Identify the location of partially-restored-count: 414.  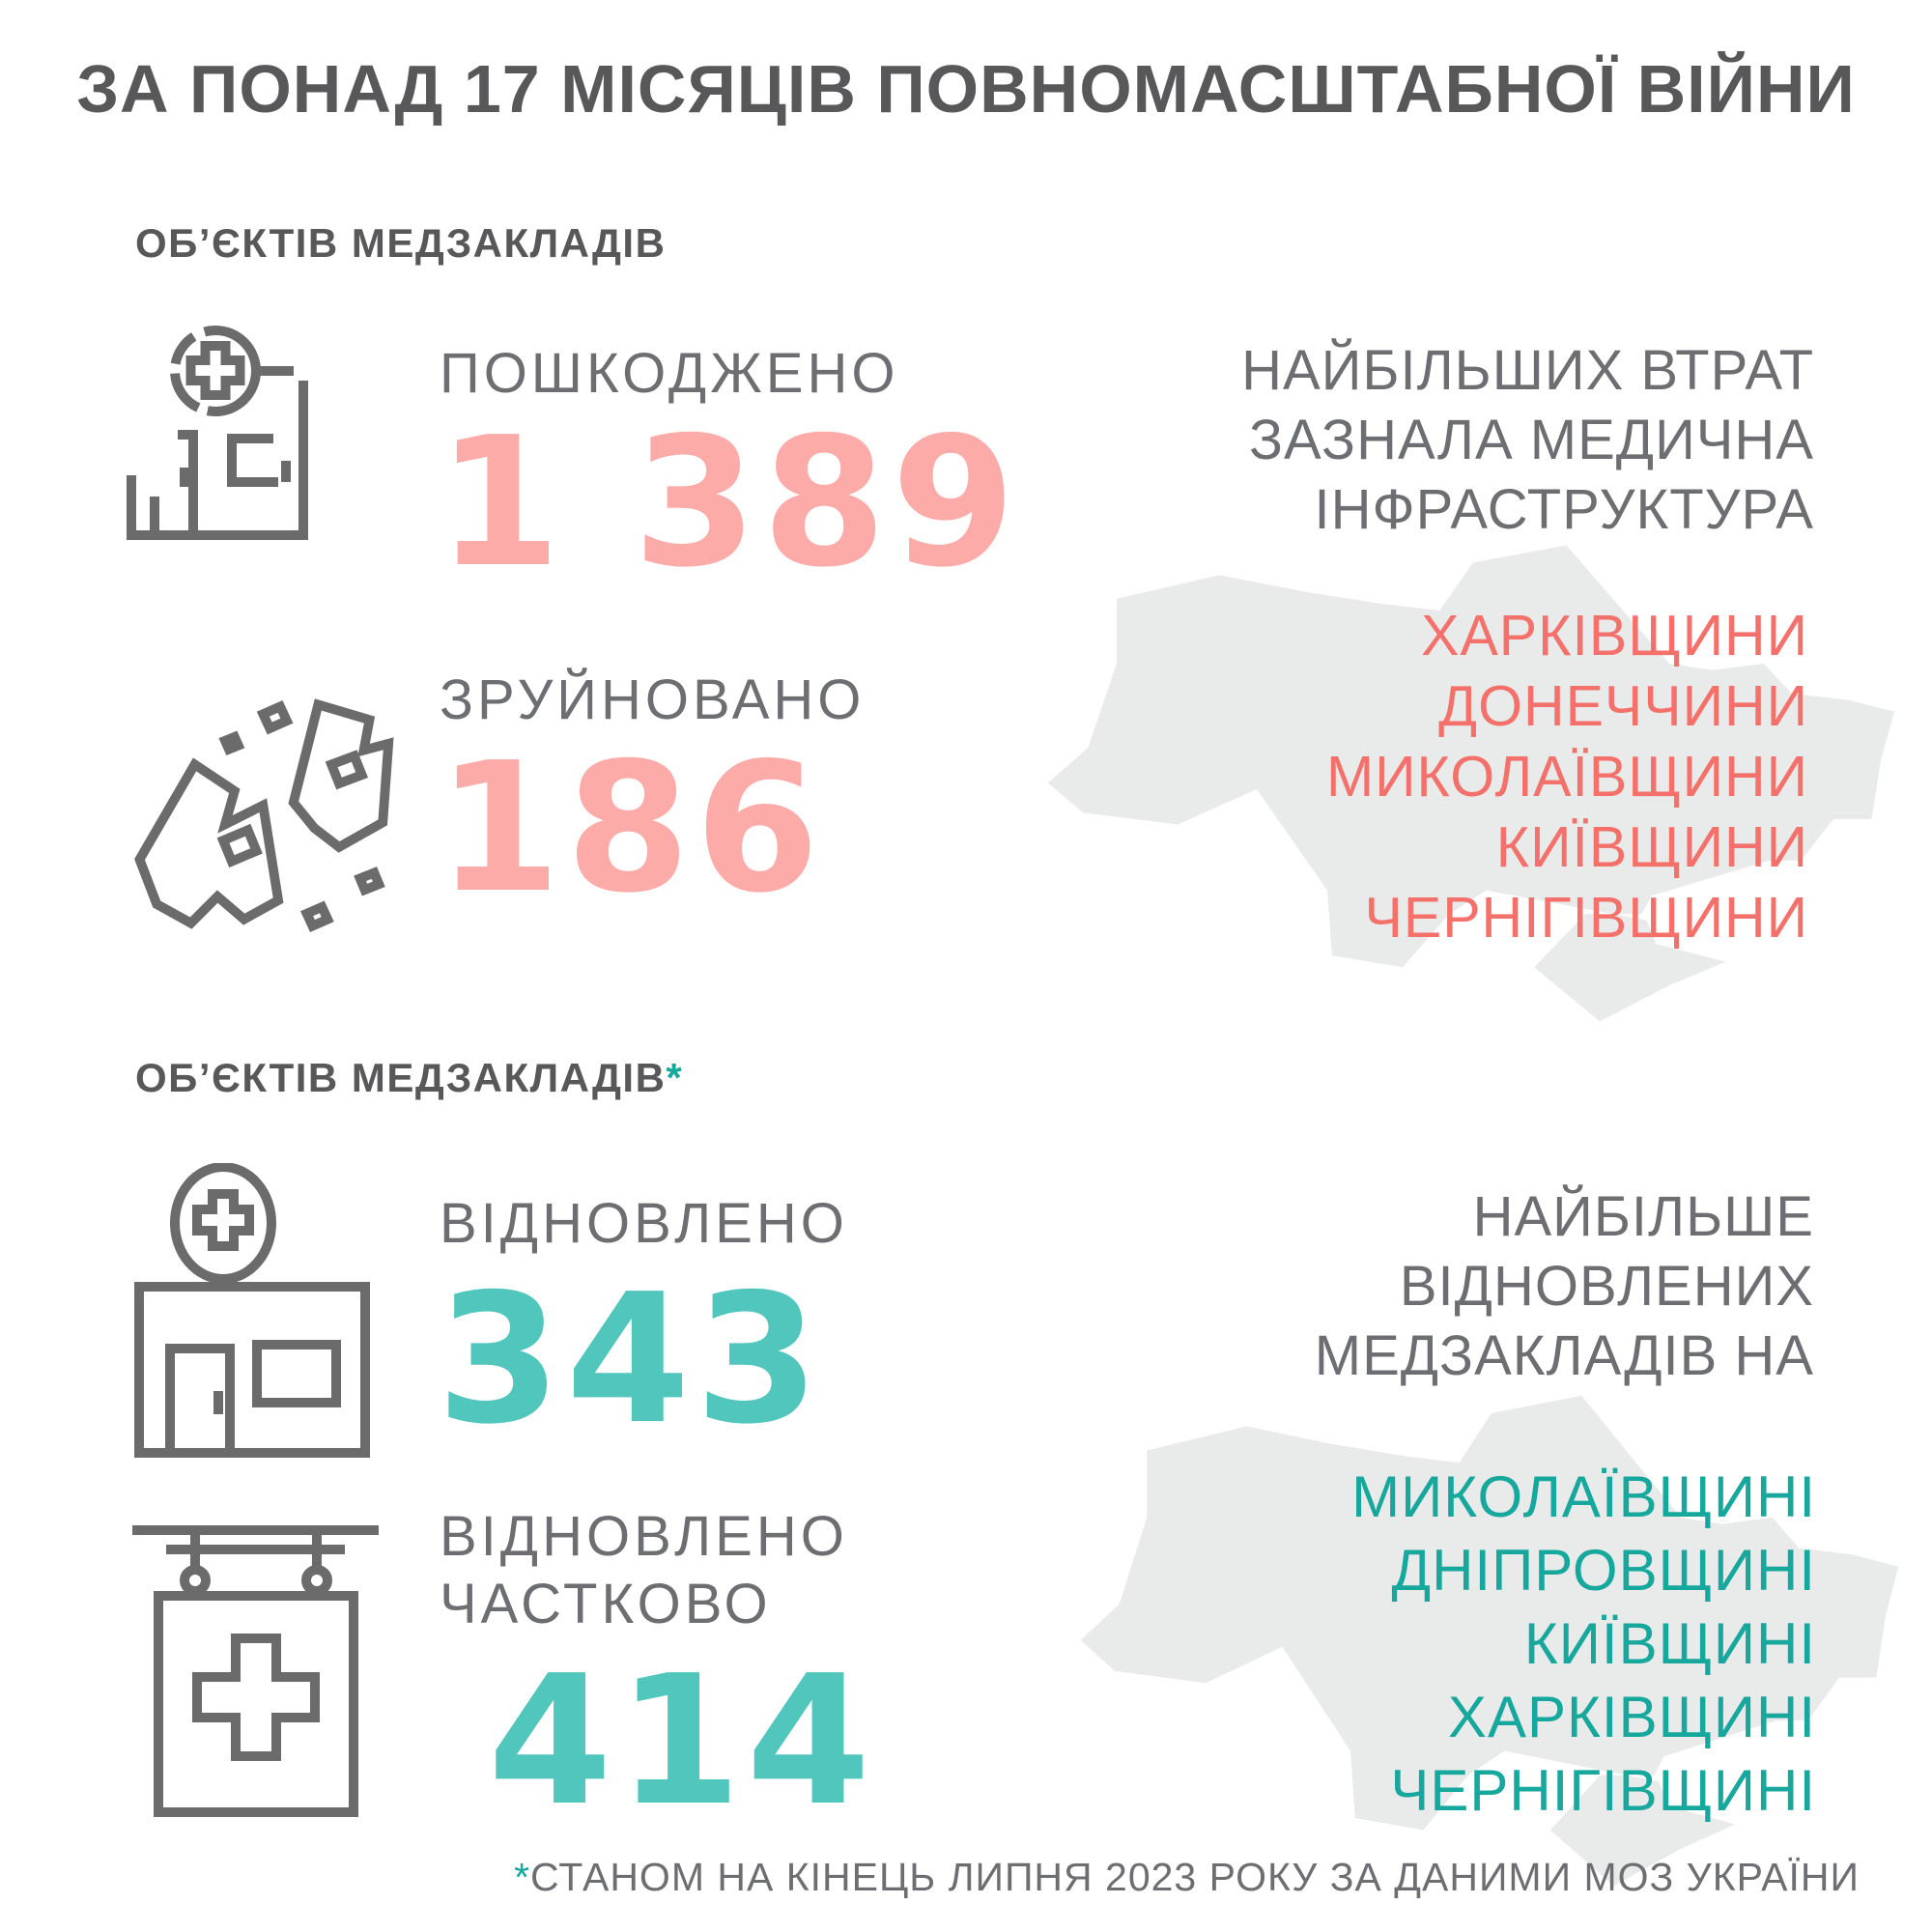
(682, 1740).